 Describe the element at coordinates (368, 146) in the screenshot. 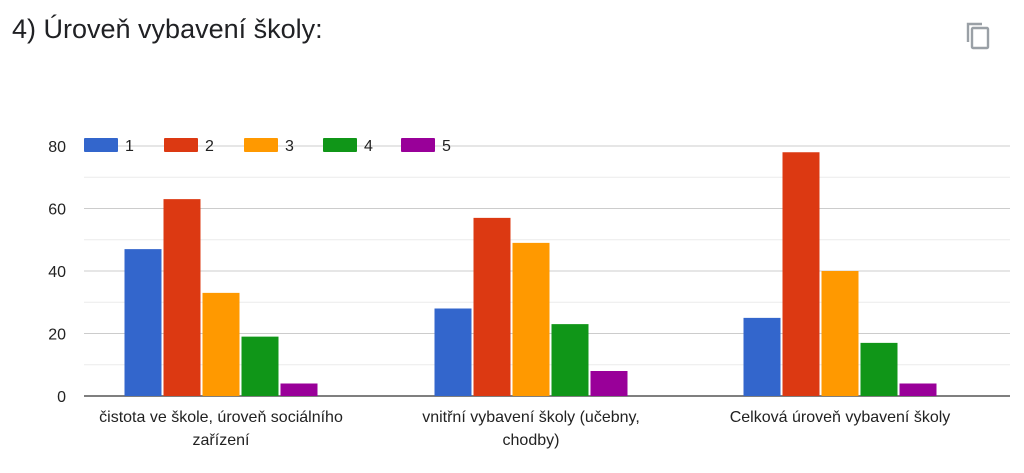

I see `legend-label: 4` at that location.